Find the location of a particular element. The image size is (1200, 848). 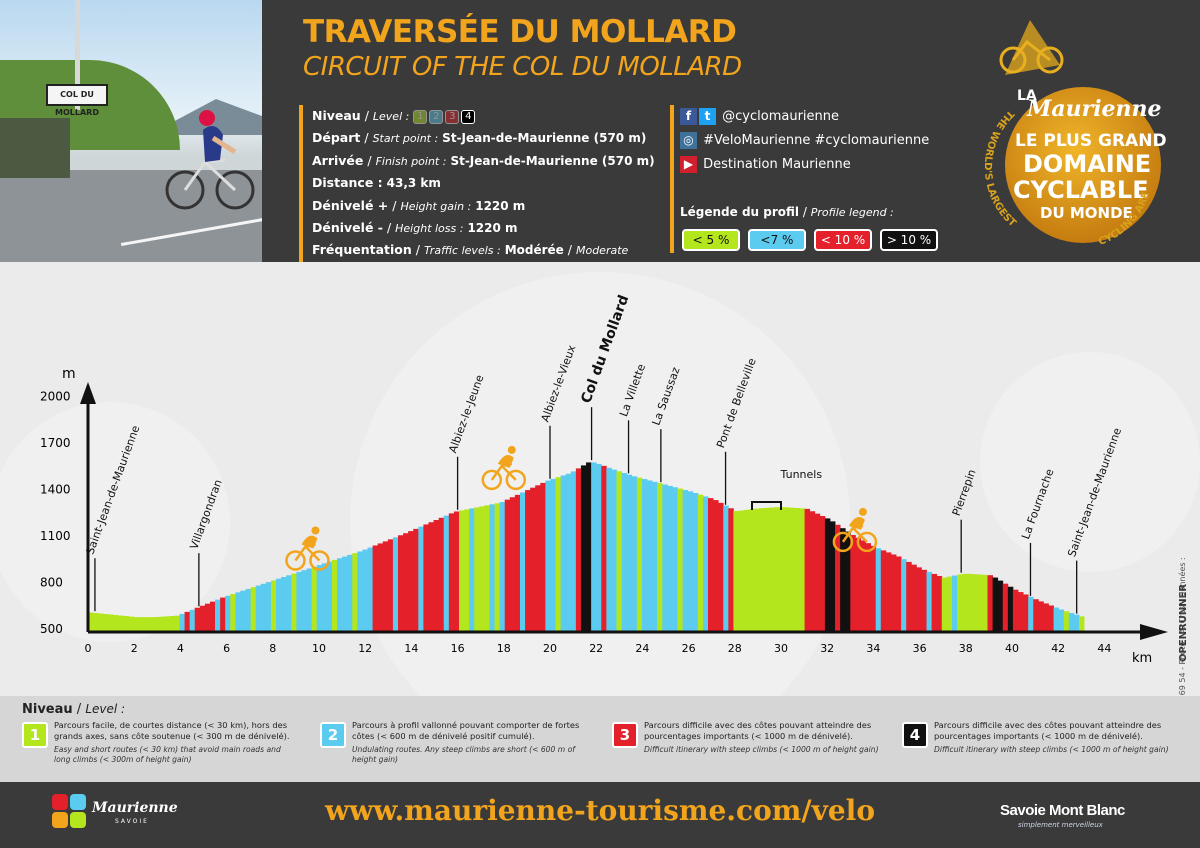

savoie-mont-blanc-tagline: simplement merveilleux is located at coordinates (1060, 825).